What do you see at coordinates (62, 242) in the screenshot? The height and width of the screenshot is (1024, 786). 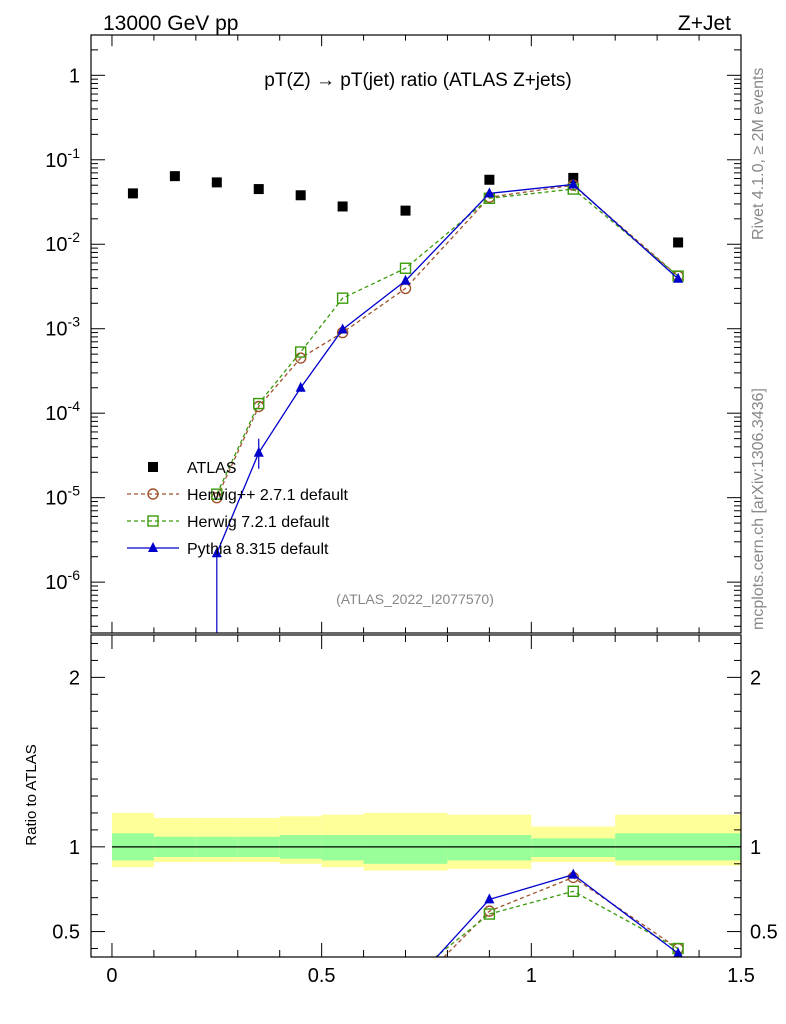 I see `y-tick-label: 10⁻²` at bounding box center [62, 242].